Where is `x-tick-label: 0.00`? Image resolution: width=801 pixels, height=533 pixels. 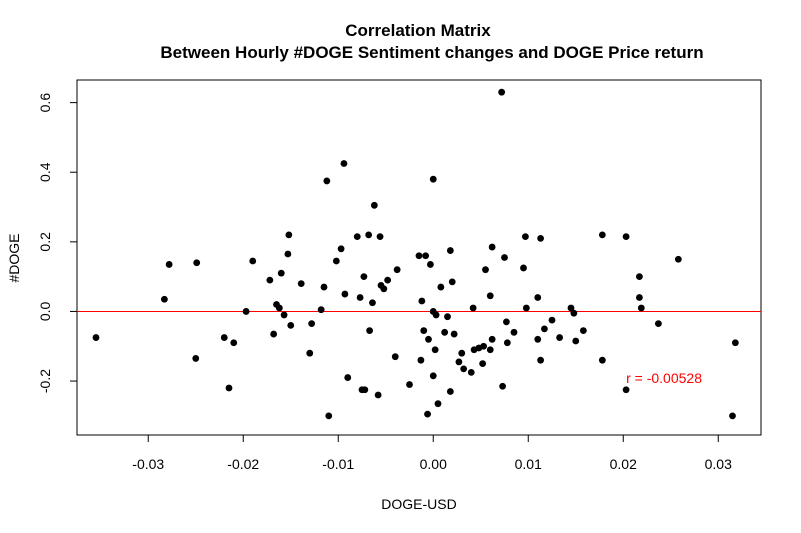 x-tick-label: 0.00 is located at coordinates (433, 464).